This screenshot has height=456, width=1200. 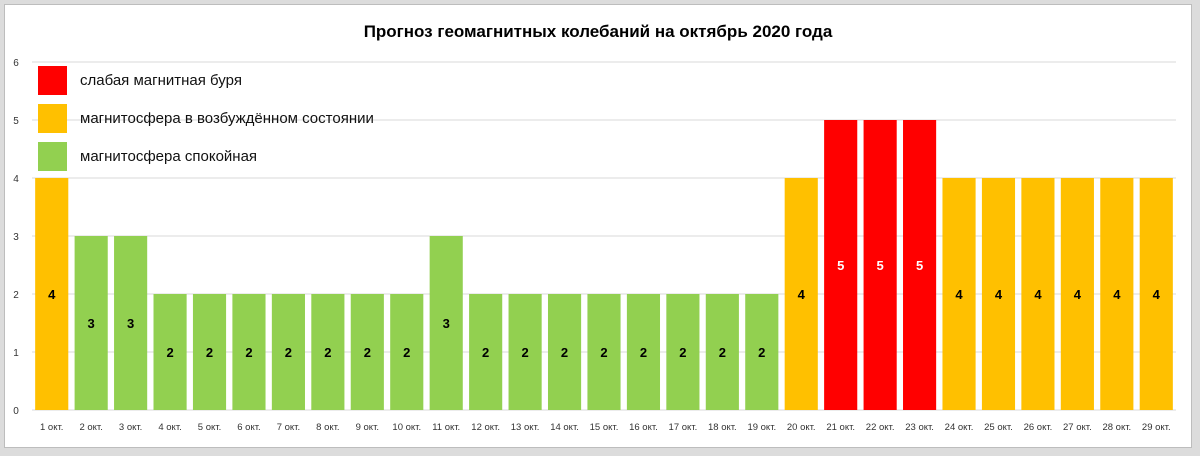 I want to click on x-tick-label: 26 окт., so click(x=1038, y=427).